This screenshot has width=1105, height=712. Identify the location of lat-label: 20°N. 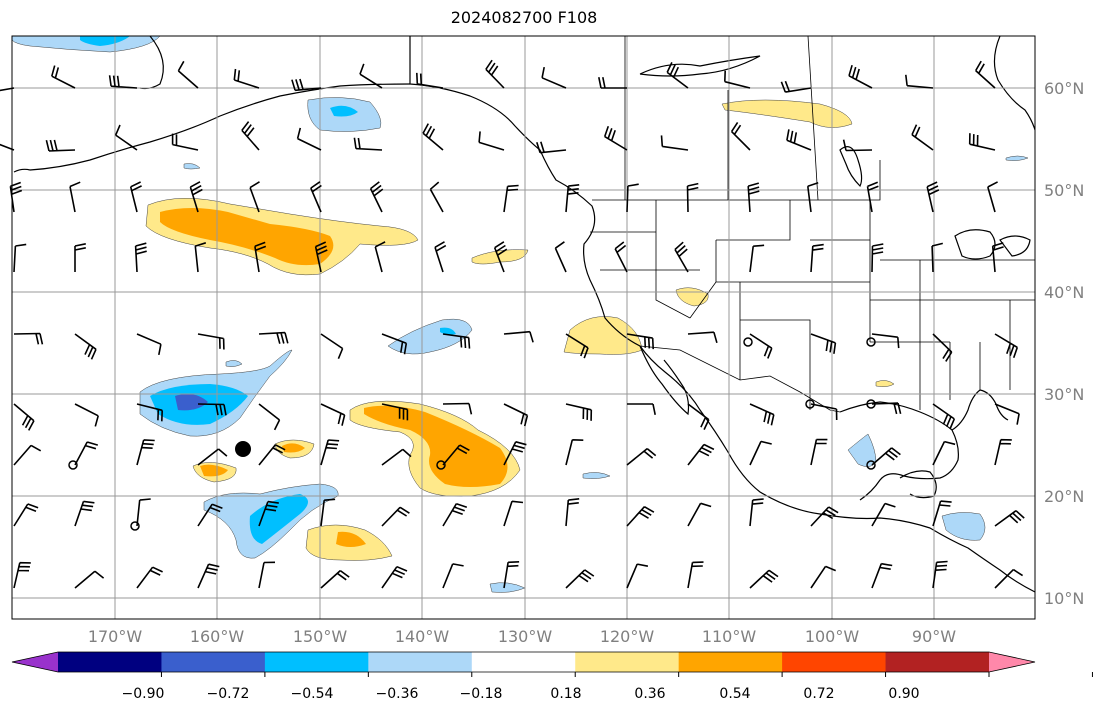
(1064, 496).